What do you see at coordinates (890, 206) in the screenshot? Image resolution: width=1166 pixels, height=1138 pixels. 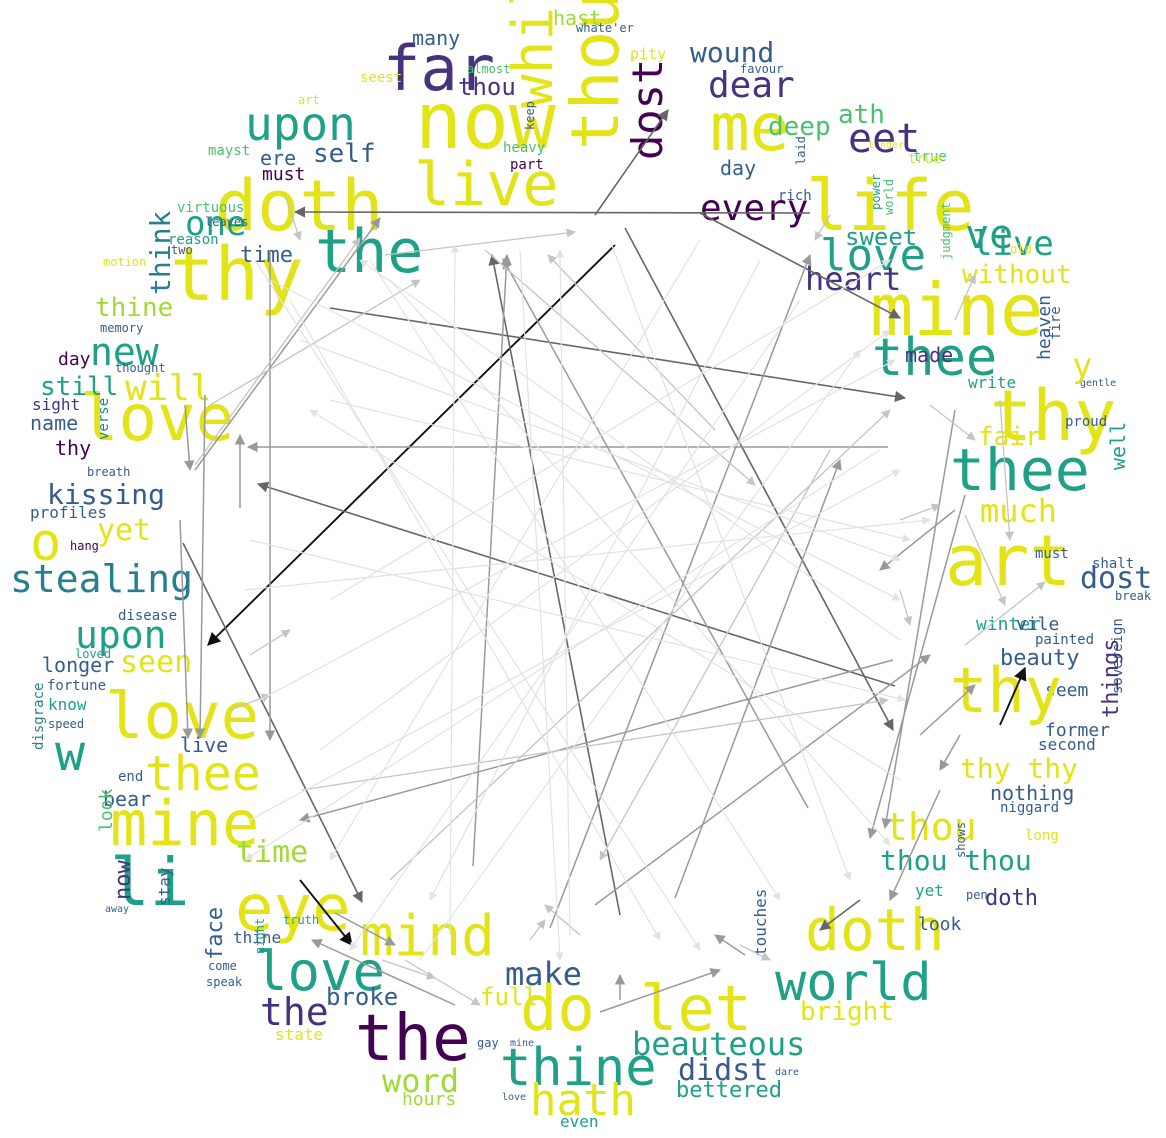 I see `cloud-word-22: life` at bounding box center [890, 206].